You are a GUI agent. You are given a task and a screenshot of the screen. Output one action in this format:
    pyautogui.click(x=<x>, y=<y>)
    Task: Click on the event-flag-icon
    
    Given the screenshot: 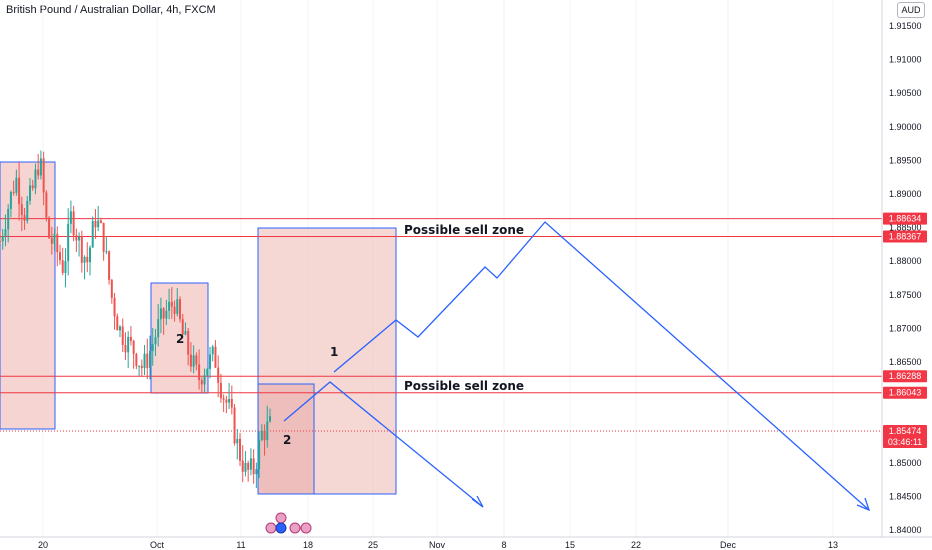 What is the action you would take?
    pyautogui.click(x=271, y=528)
    